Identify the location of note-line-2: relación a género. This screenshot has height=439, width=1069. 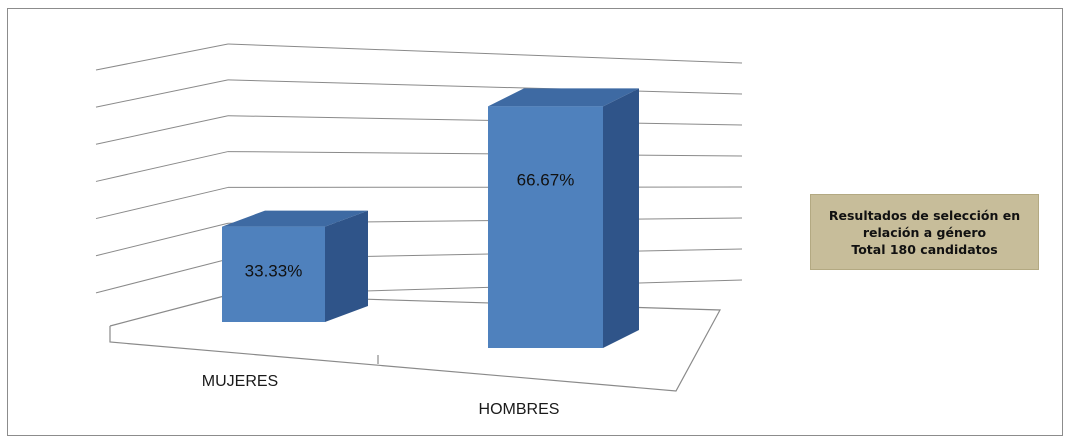
(924, 232).